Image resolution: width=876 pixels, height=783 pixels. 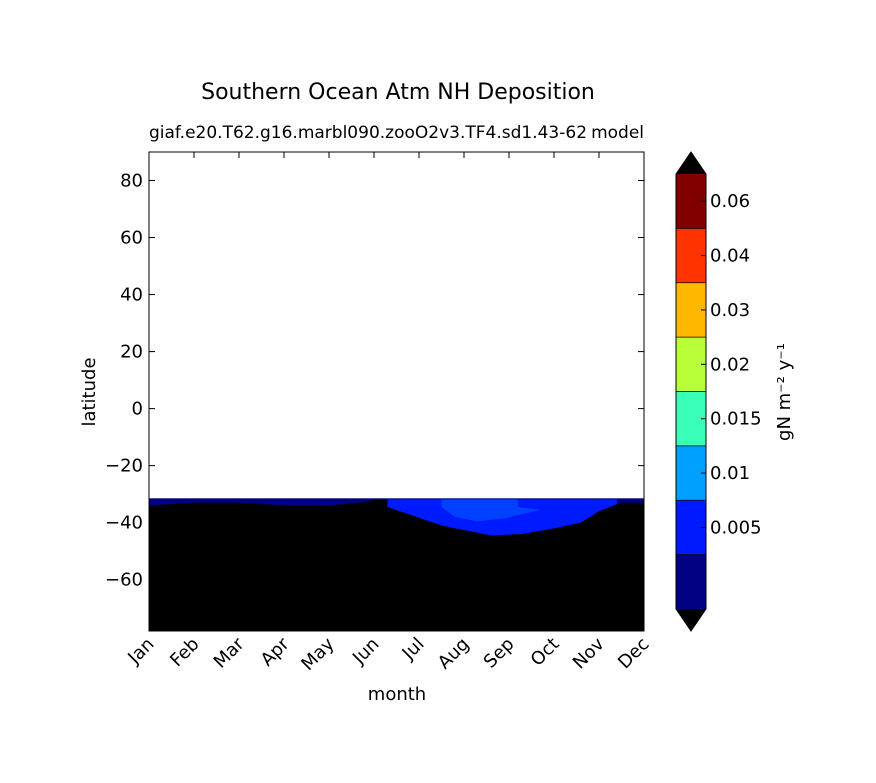 I want to click on y-tick-label: −60, so click(x=124, y=580).